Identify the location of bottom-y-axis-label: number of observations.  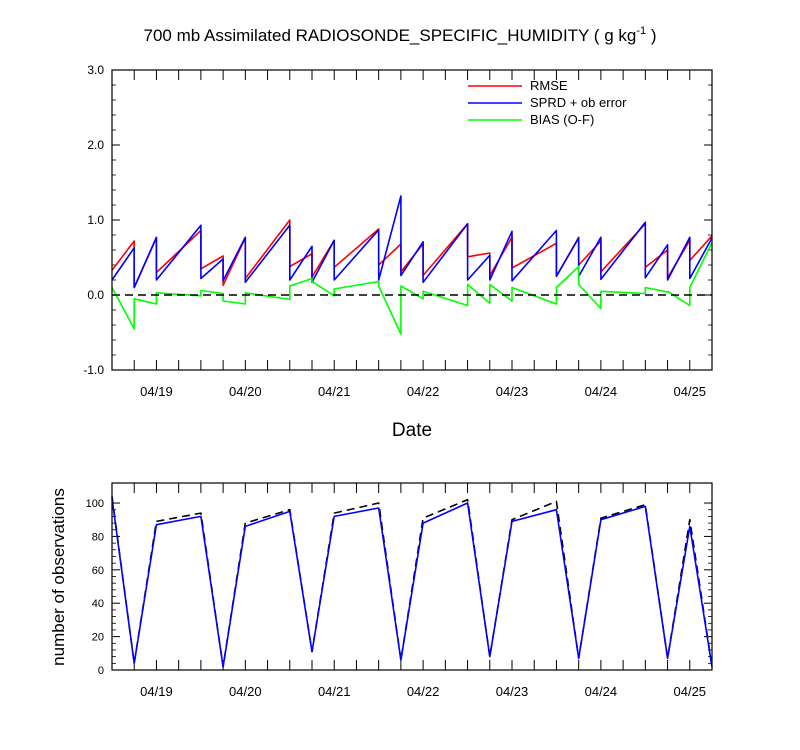
(58, 577).